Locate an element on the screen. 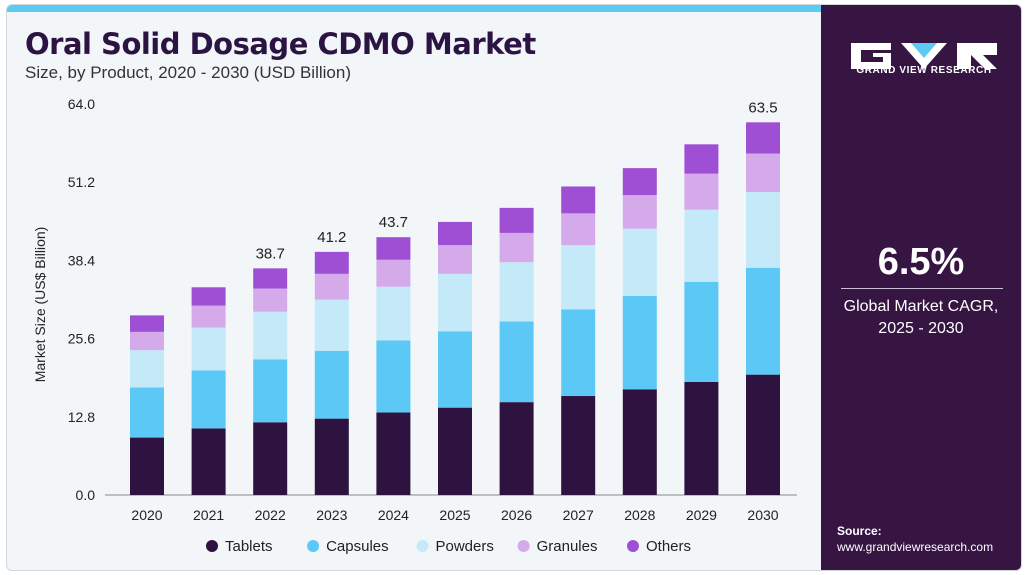 The image size is (1032, 575). data-label: 38.7 is located at coordinates (270, 253).